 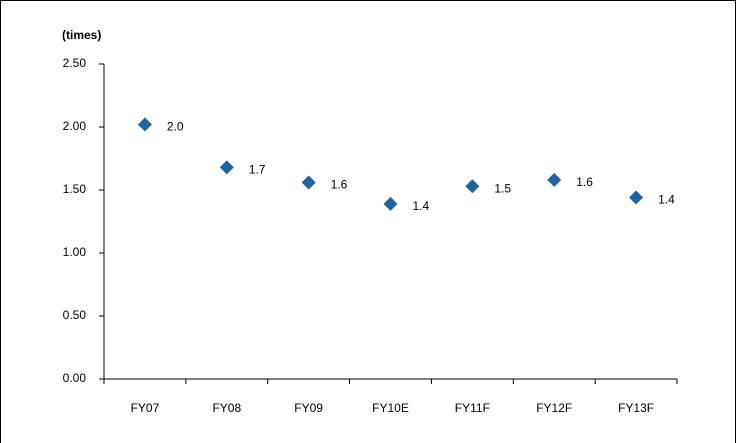 I want to click on y-tick-label: 1.00, so click(x=75, y=252).